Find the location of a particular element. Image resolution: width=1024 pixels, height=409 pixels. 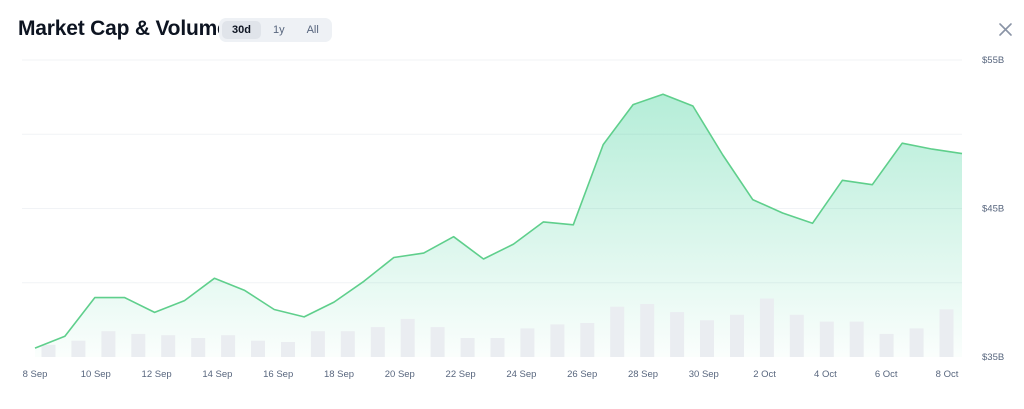

x-tick-label: 12 Sep is located at coordinates (157, 374).